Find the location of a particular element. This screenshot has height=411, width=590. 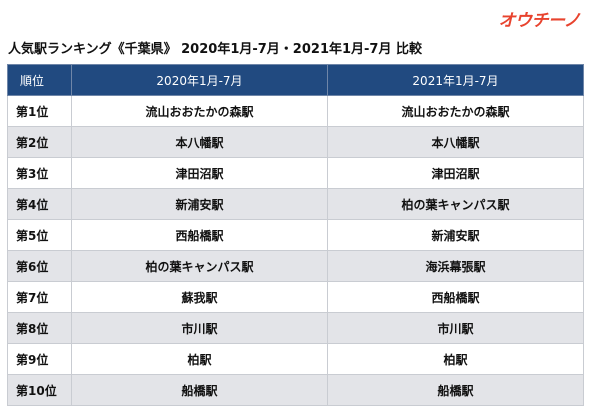

table-row: 第10位 船橋駅 船橋駅 is located at coordinates (295, 390).